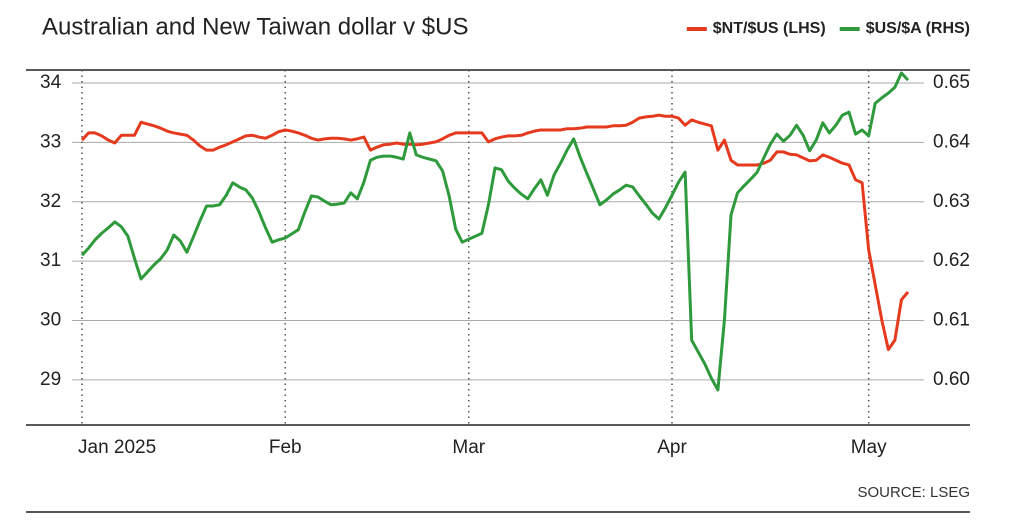 The height and width of the screenshot is (526, 1024). What do you see at coordinates (255, 26) in the screenshot?
I see `chart-title: Australian and New Taiwan dollar v $US` at bounding box center [255, 26].